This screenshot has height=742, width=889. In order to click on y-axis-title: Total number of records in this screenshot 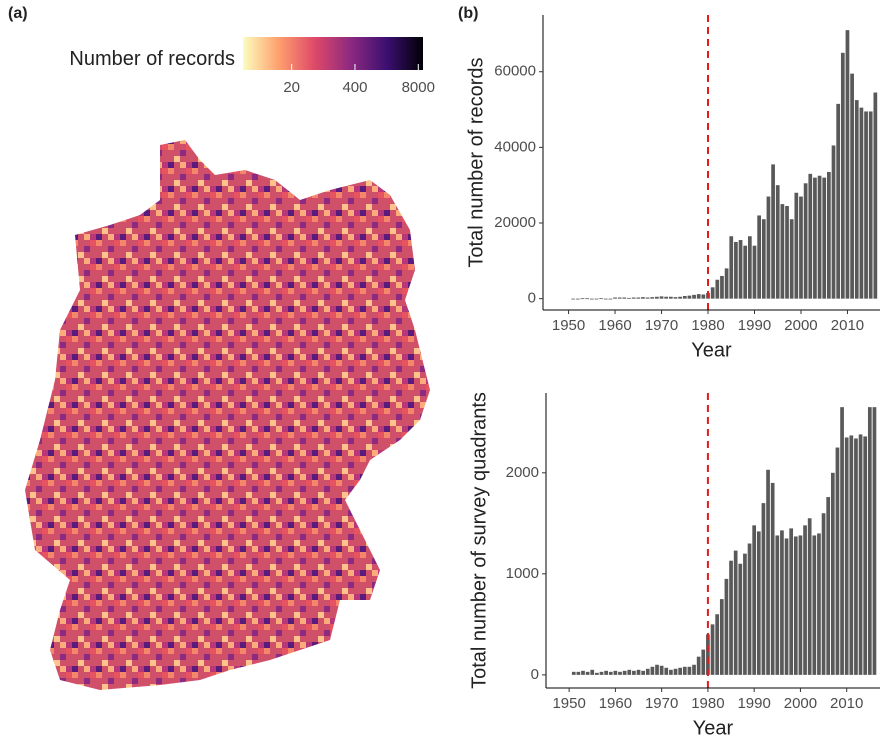, I will do `click(476, 162)`.